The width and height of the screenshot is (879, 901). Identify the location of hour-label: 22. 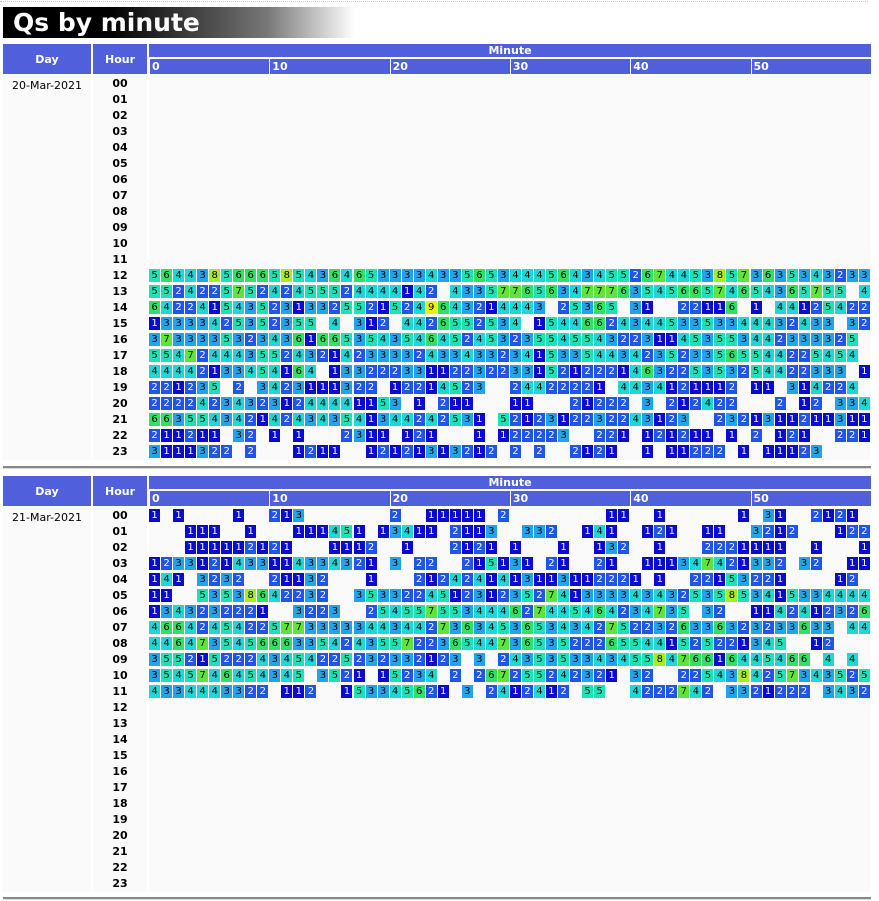
(120, 867).